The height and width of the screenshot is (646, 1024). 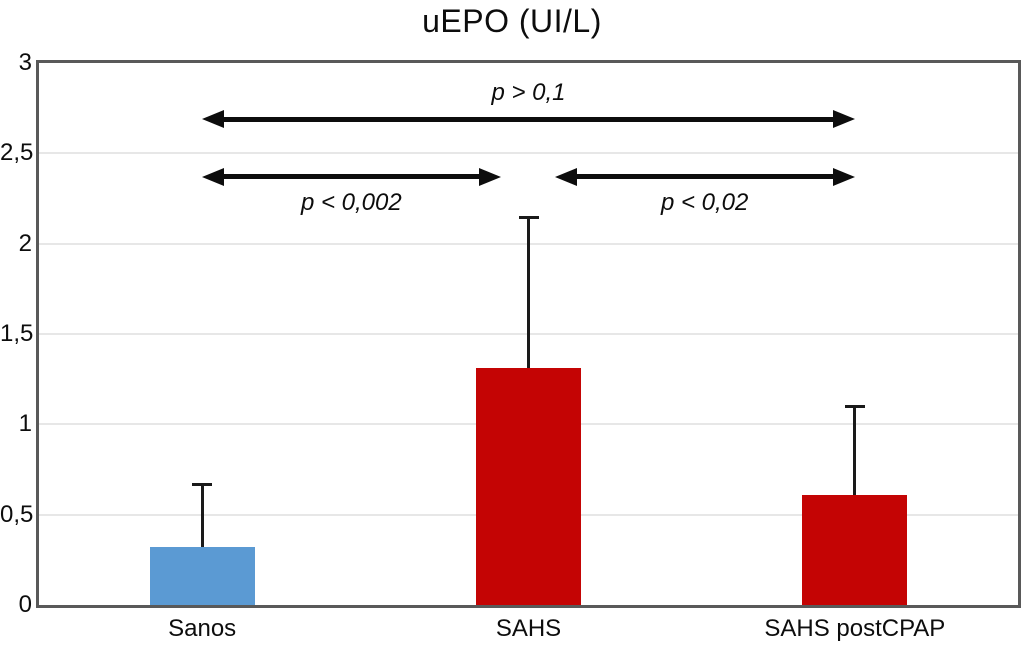 What do you see at coordinates (25, 604) in the screenshot?
I see `y-tick-label: 0` at bounding box center [25, 604].